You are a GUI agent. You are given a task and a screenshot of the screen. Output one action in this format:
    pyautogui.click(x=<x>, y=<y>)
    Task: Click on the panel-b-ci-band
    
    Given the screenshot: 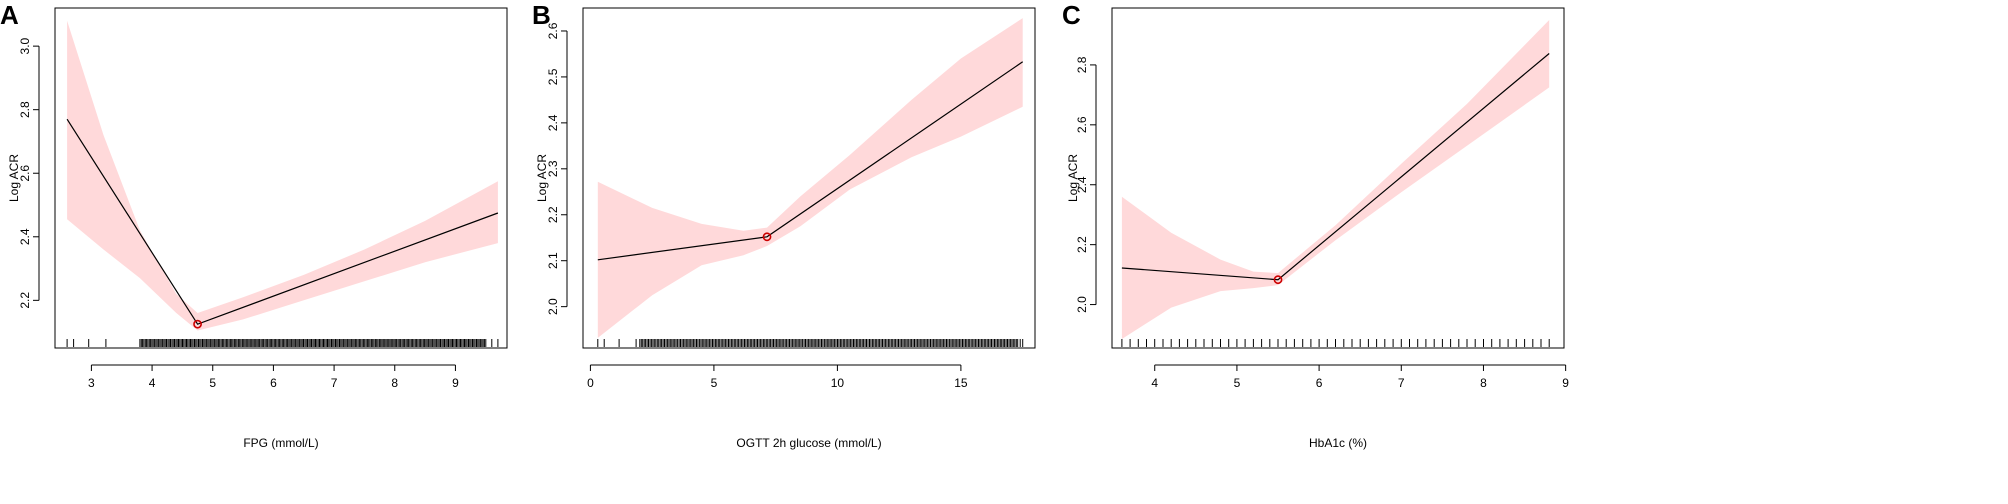 What is the action you would take?
    pyautogui.click(x=810, y=178)
    